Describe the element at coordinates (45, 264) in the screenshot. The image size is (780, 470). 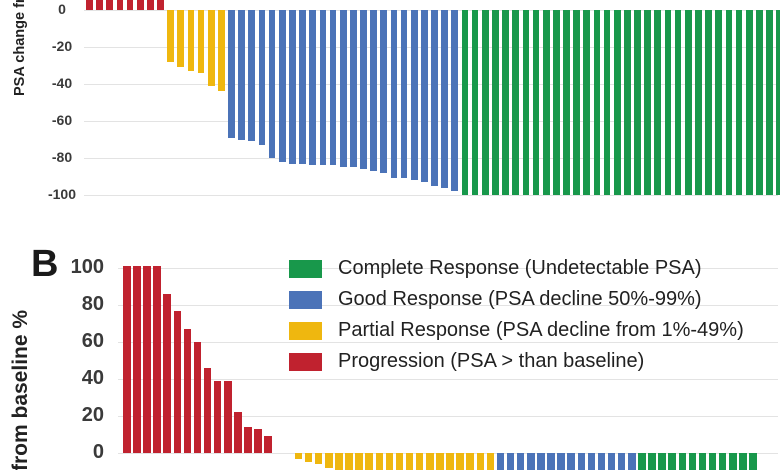
I see `panel-b-label: B` at that location.